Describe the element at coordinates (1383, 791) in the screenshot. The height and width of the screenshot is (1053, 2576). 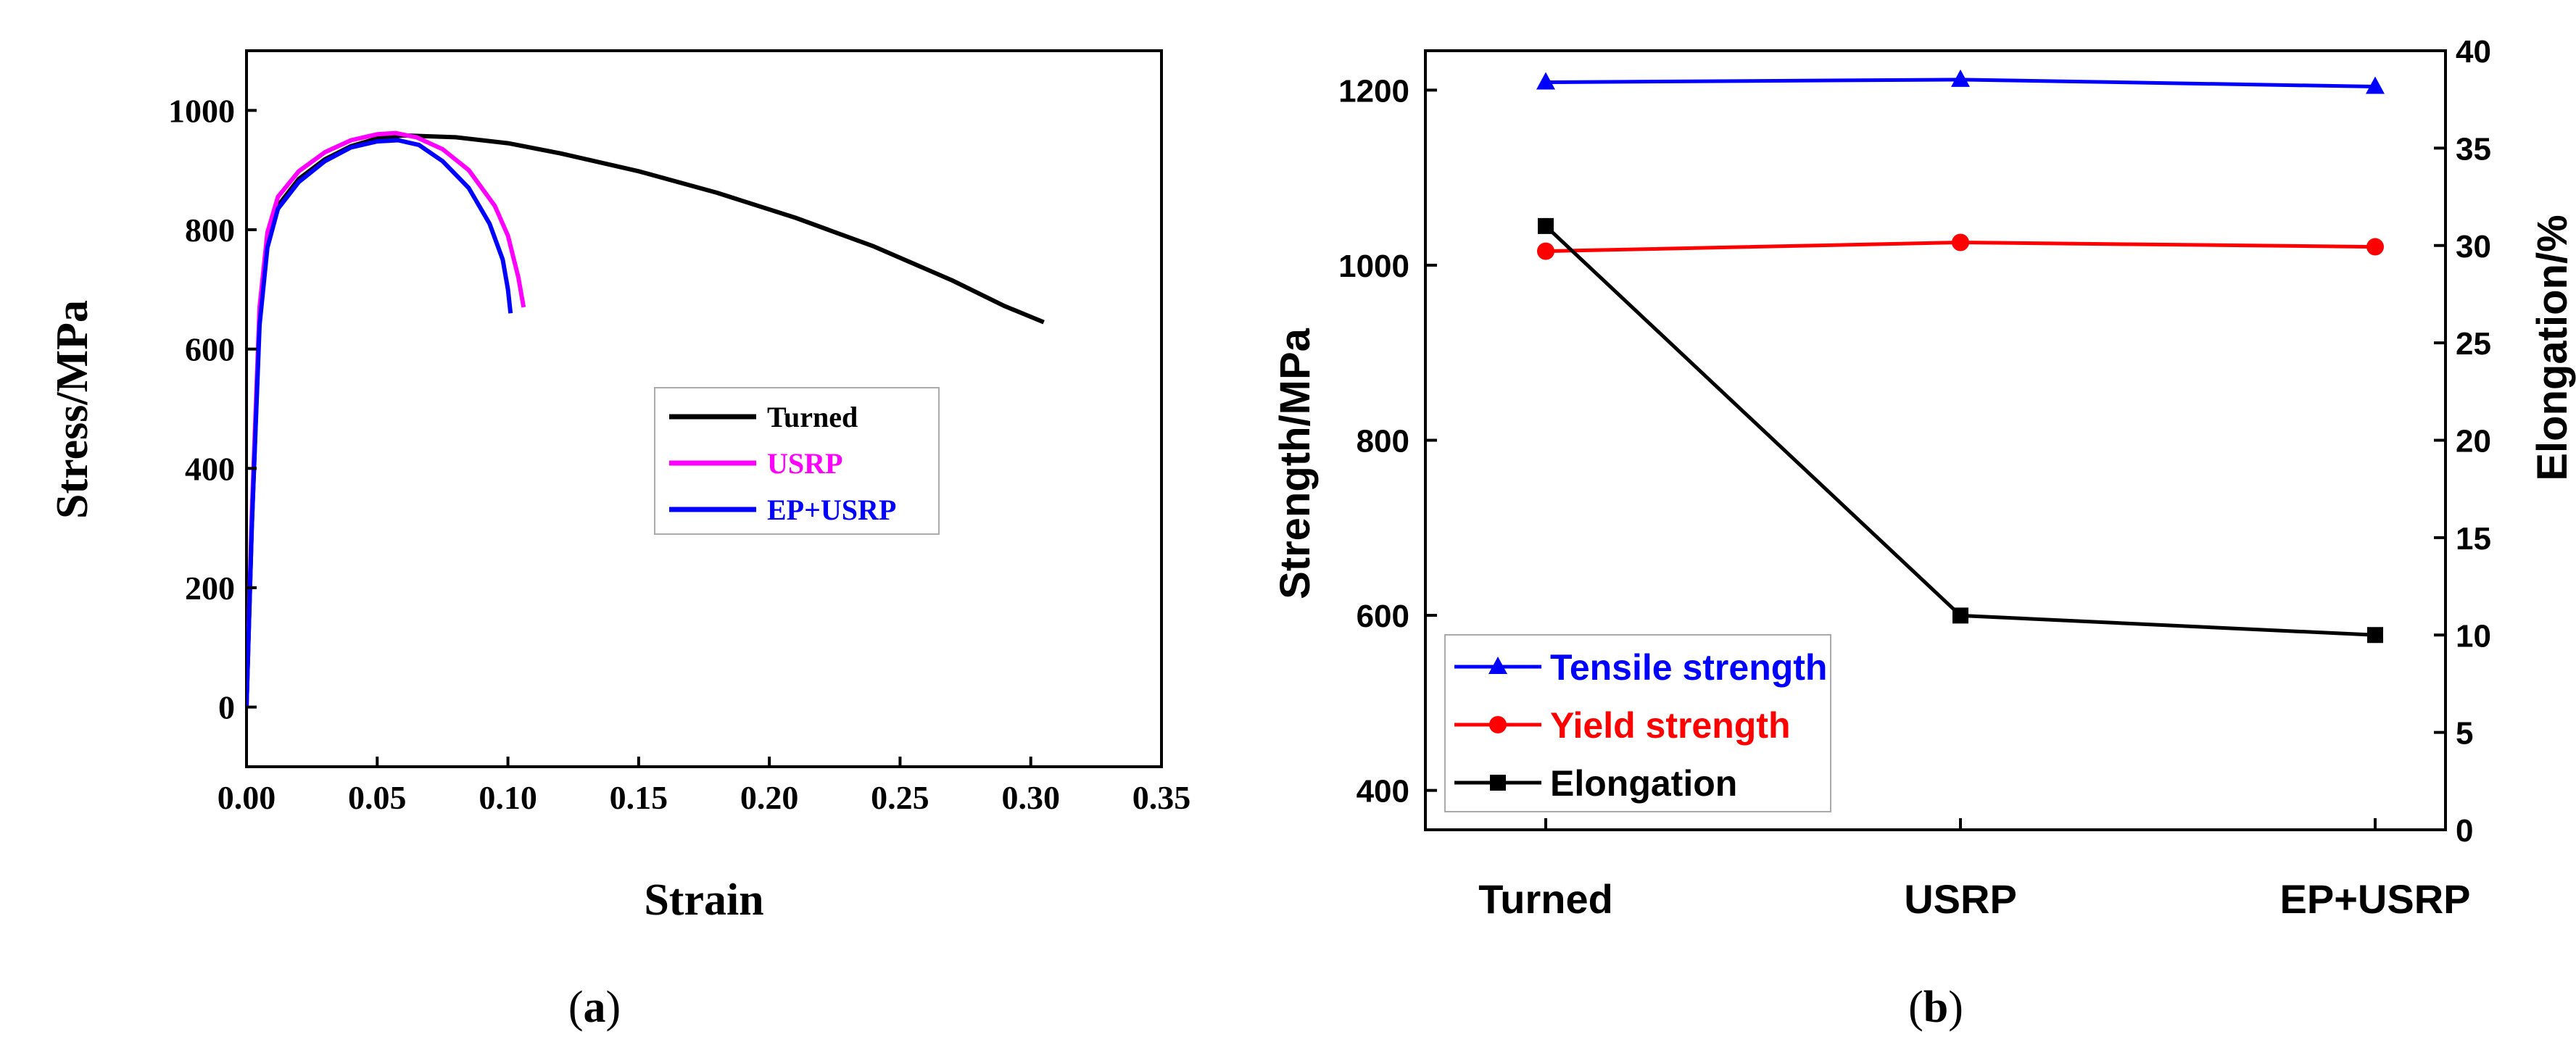
I see `panel-b-y-tick-label: 400` at that location.